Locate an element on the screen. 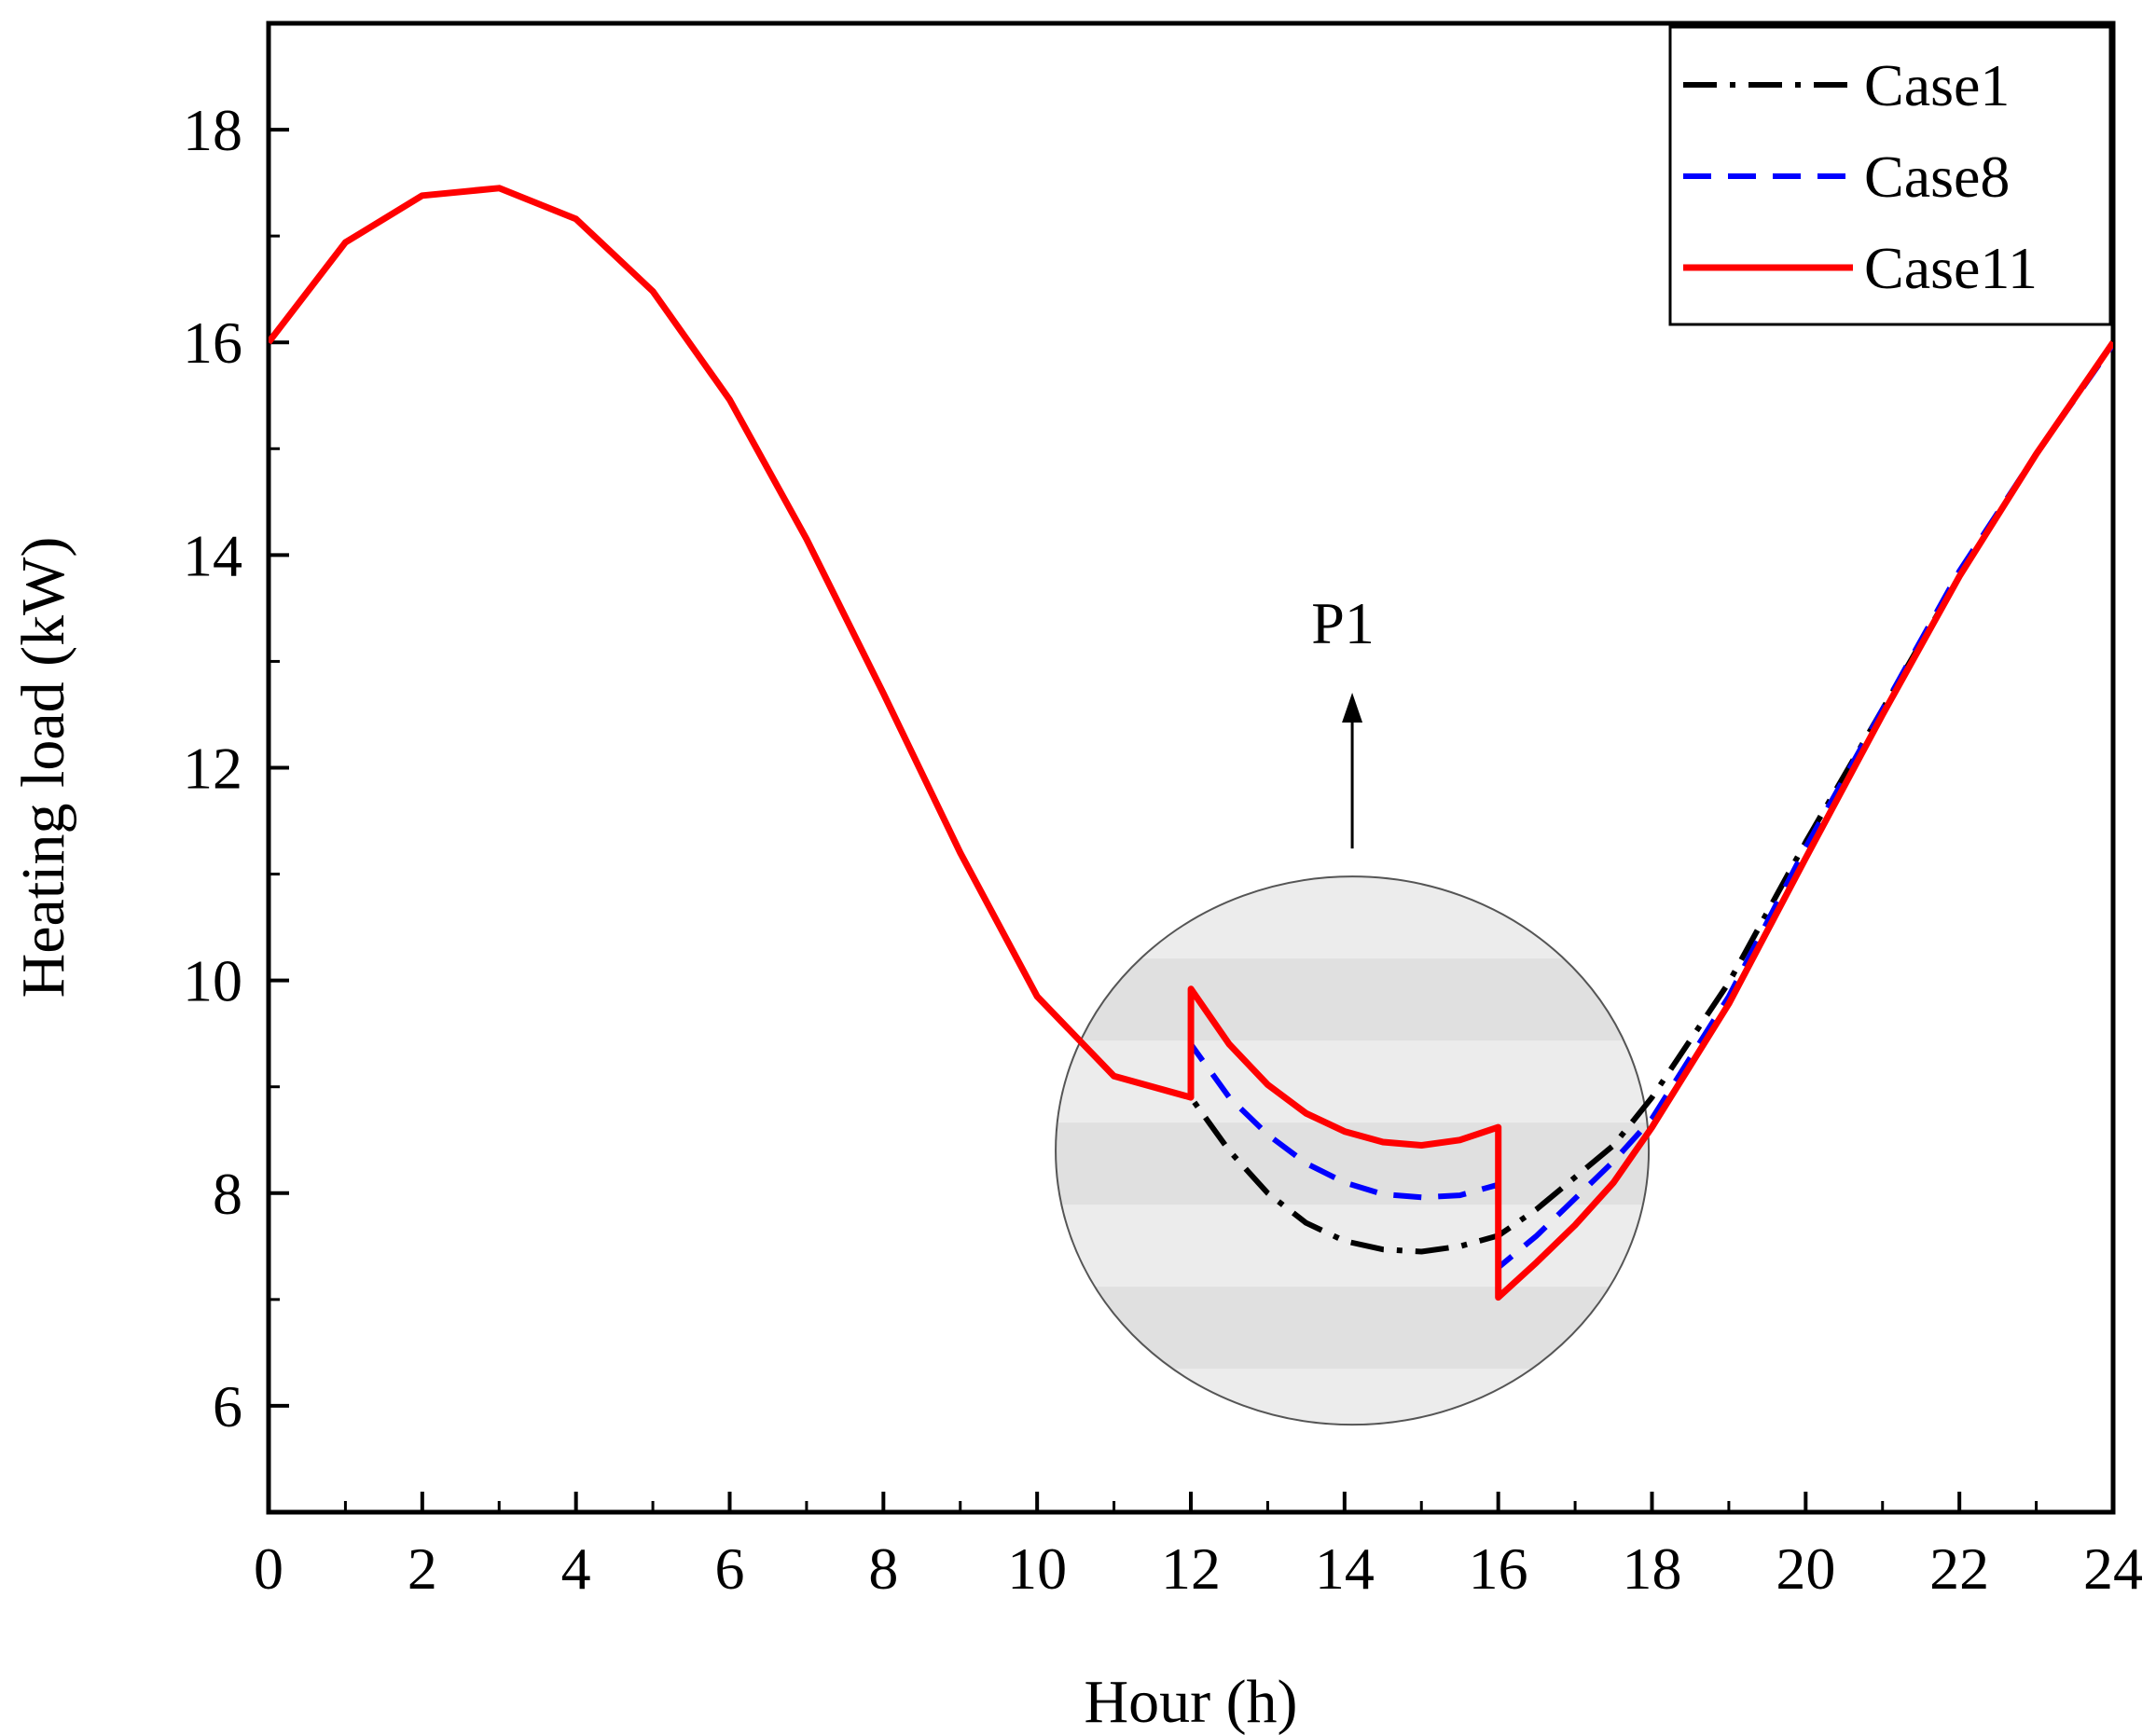 This screenshot has height=1735, width=2156. x-tick-label: 18 is located at coordinates (1652, 1568).